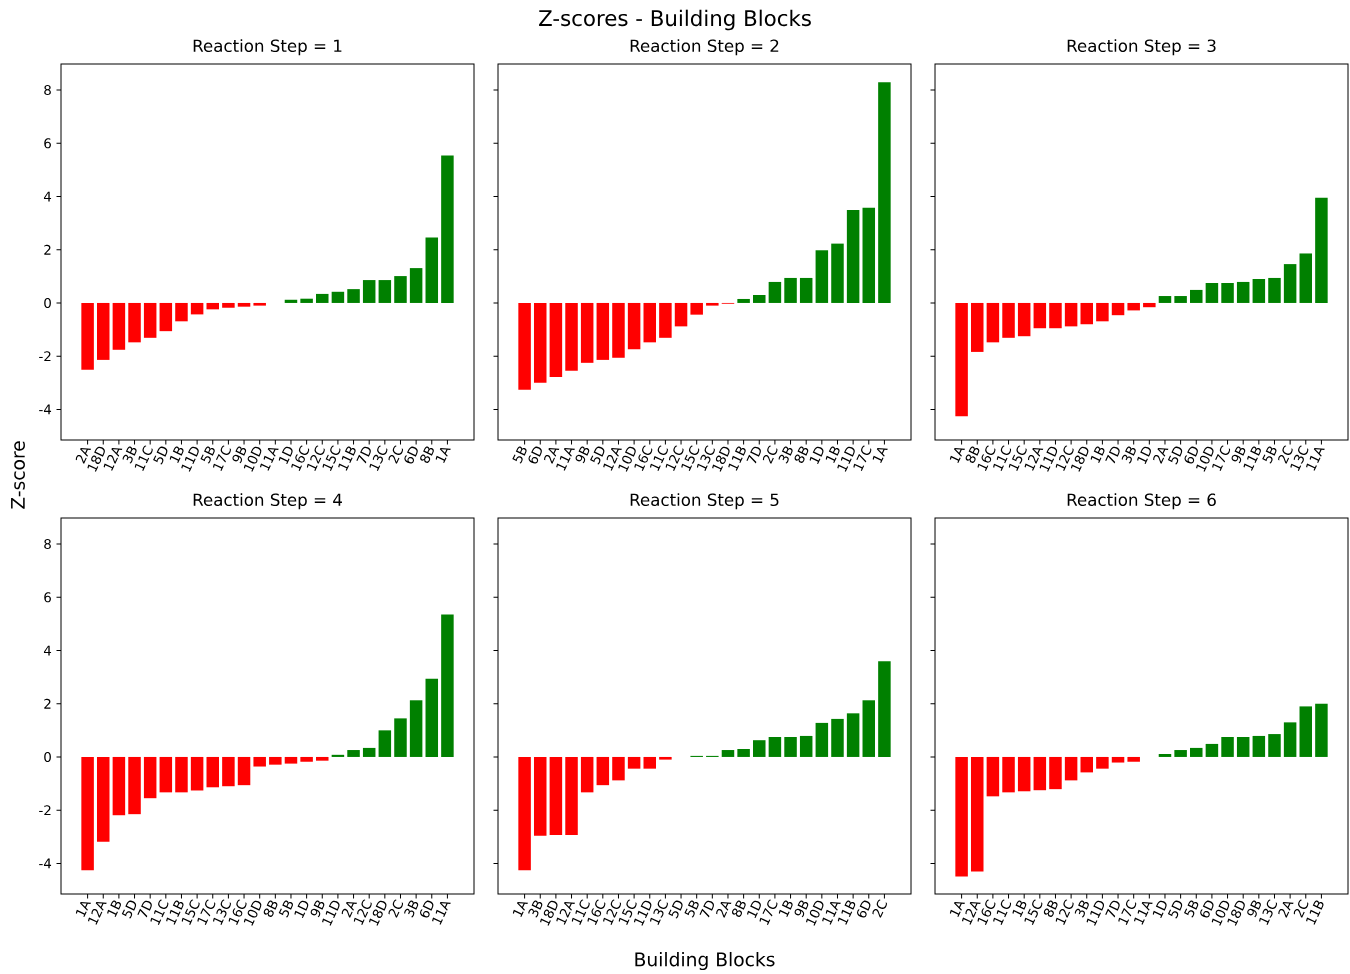 This screenshot has width=1350, height=974. What do you see at coordinates (1220, 913) in the screenshot?
I see `x-tick-label: 10D` at bounding box center [1220, 913].